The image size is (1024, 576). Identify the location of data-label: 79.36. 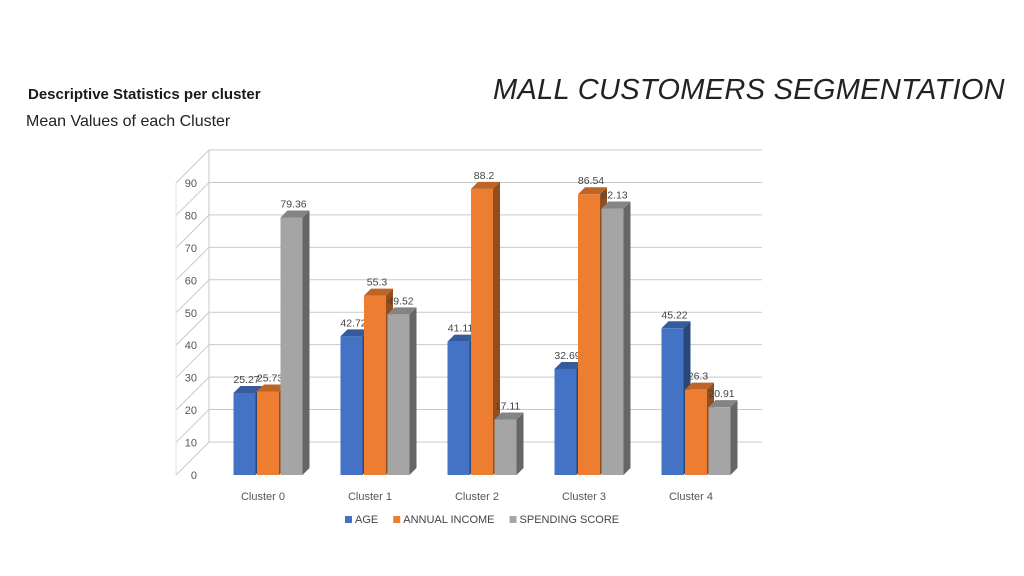
(293, 205).